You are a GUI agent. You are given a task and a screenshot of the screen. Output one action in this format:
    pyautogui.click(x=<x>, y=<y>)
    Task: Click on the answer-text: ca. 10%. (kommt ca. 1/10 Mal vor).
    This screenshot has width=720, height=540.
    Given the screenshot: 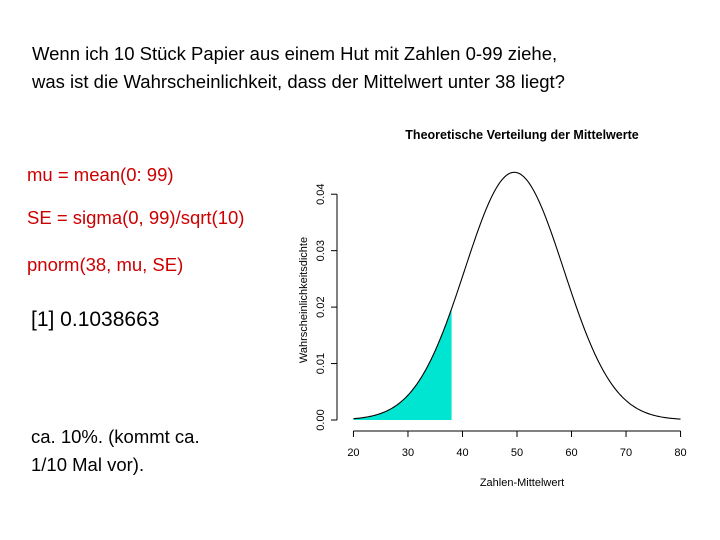 What is the action you would take?
    pyautogui.click(x=151, y=451)
    